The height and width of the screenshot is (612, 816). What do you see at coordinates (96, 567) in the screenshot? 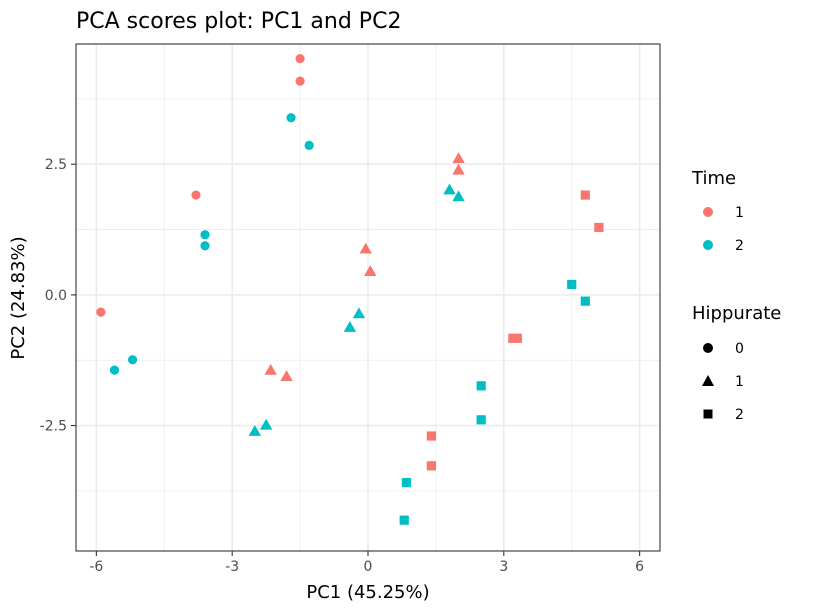
I see `x-tick-label: -6` at bounding box center [96, 567].